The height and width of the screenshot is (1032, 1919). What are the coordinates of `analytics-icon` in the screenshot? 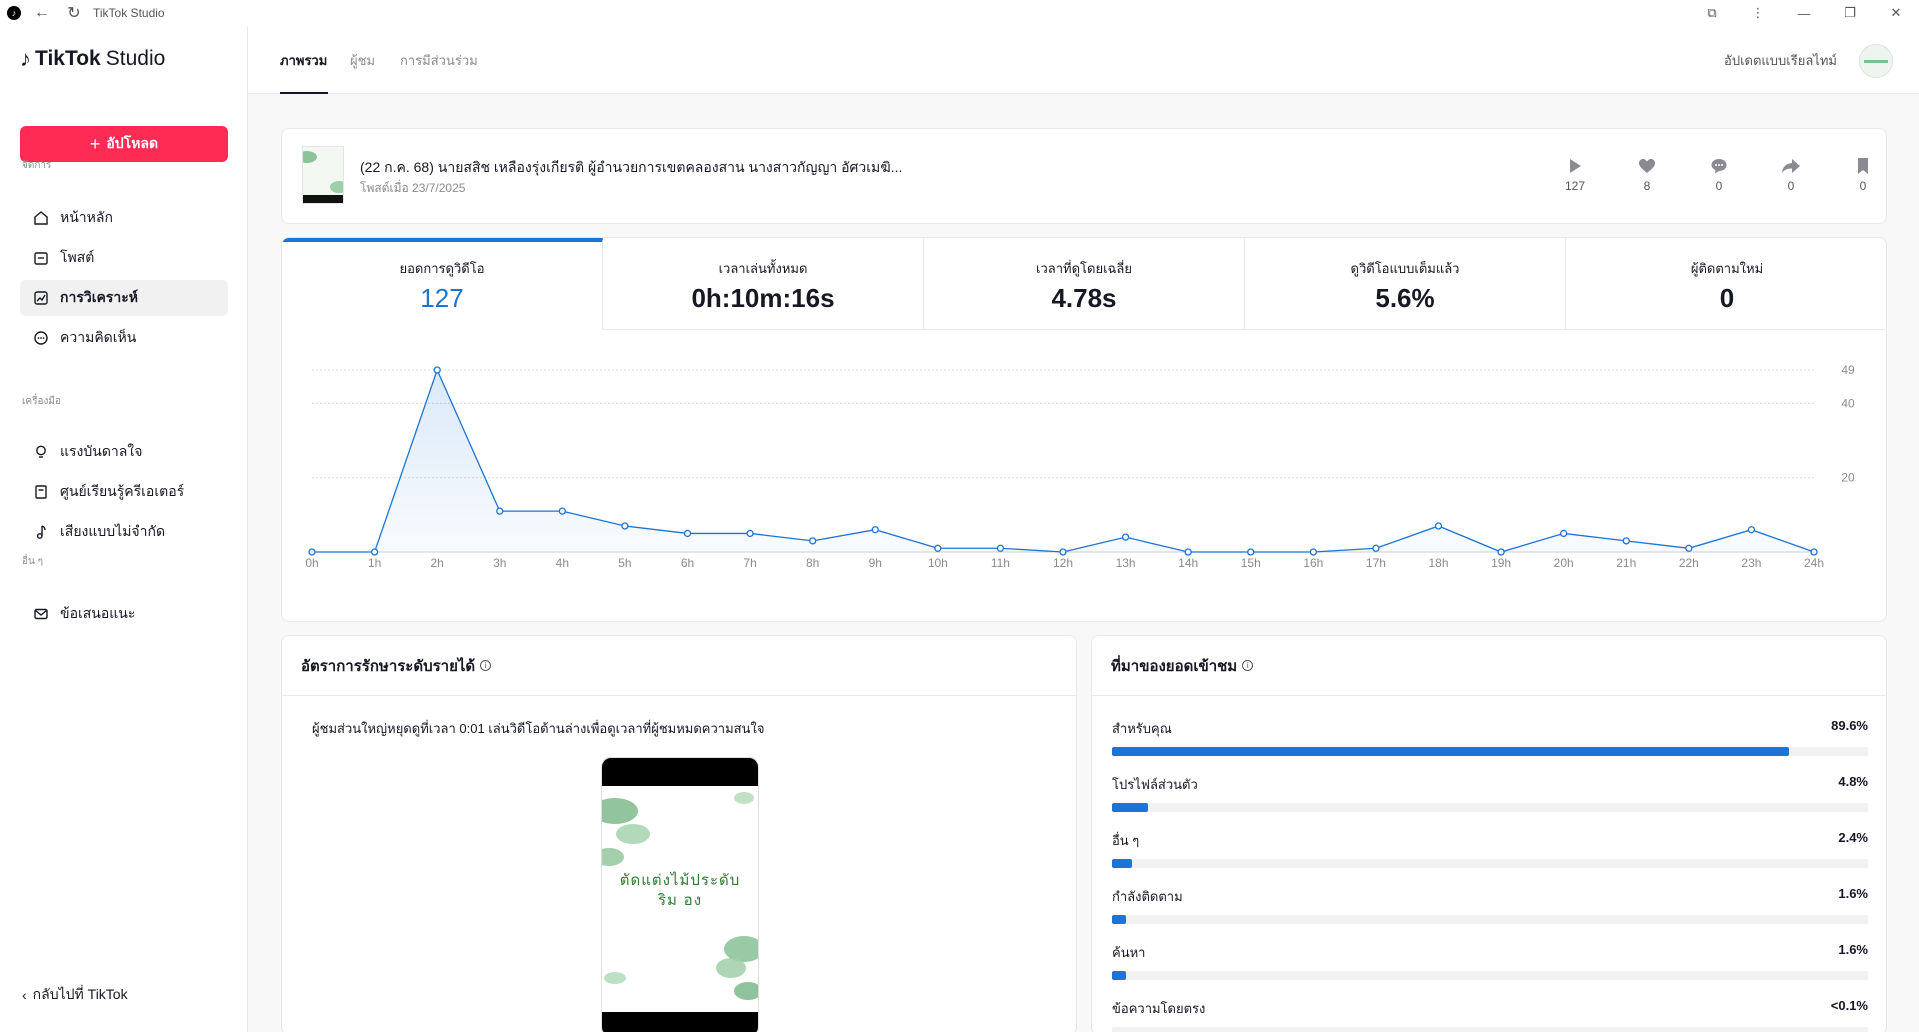 It's located at (41, 298).